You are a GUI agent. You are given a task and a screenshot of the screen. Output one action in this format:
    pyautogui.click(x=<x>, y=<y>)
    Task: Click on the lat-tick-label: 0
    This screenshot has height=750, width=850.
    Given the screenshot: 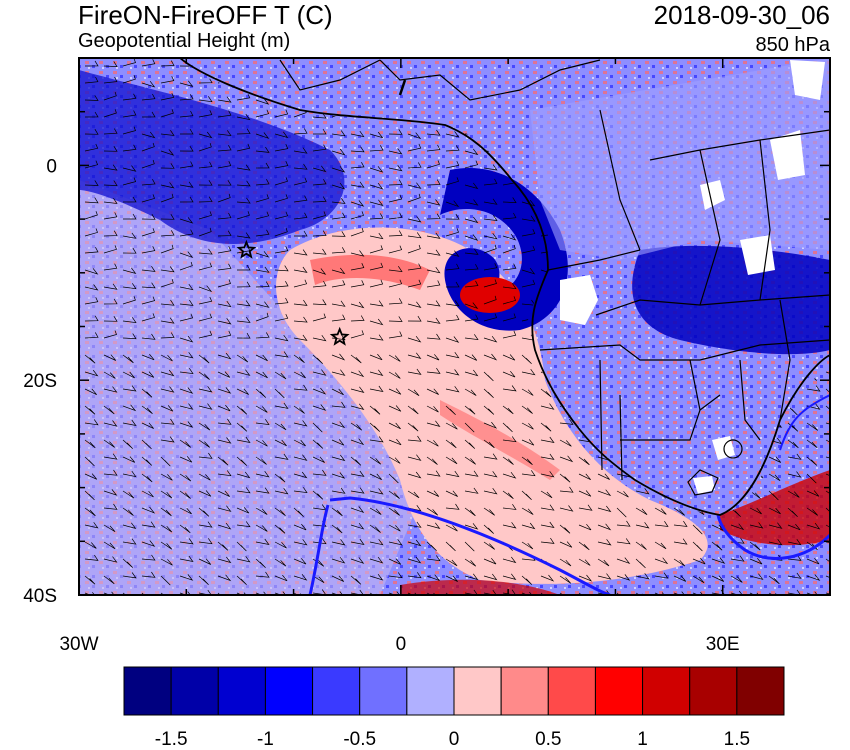 What is the action you would take?
    pyautogui.click(x=51, y=166)
    